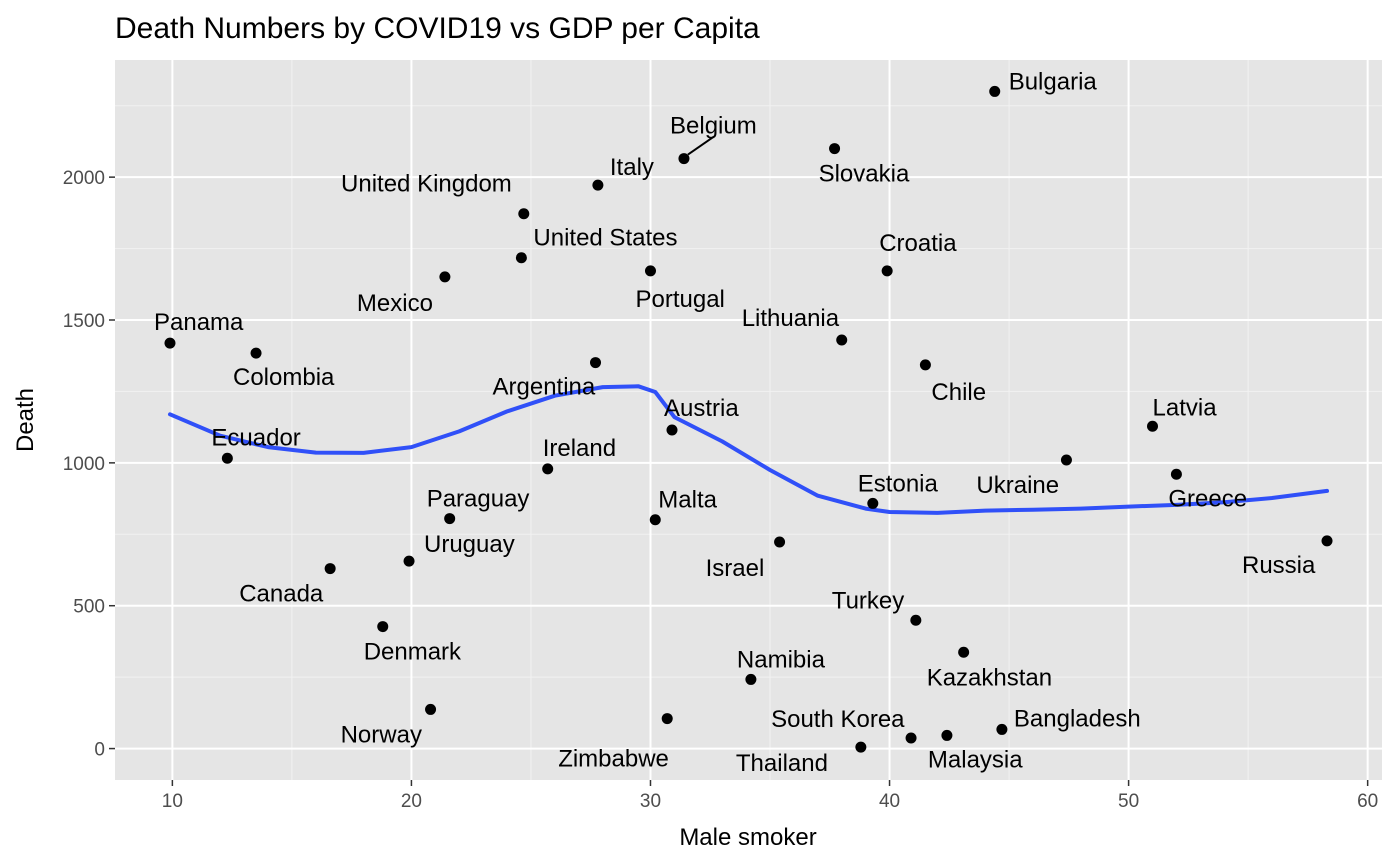 The width and height of the screenshot is (1400, 865). I want to click on point-label-uruguay: Uruguay, so click(469, 544).